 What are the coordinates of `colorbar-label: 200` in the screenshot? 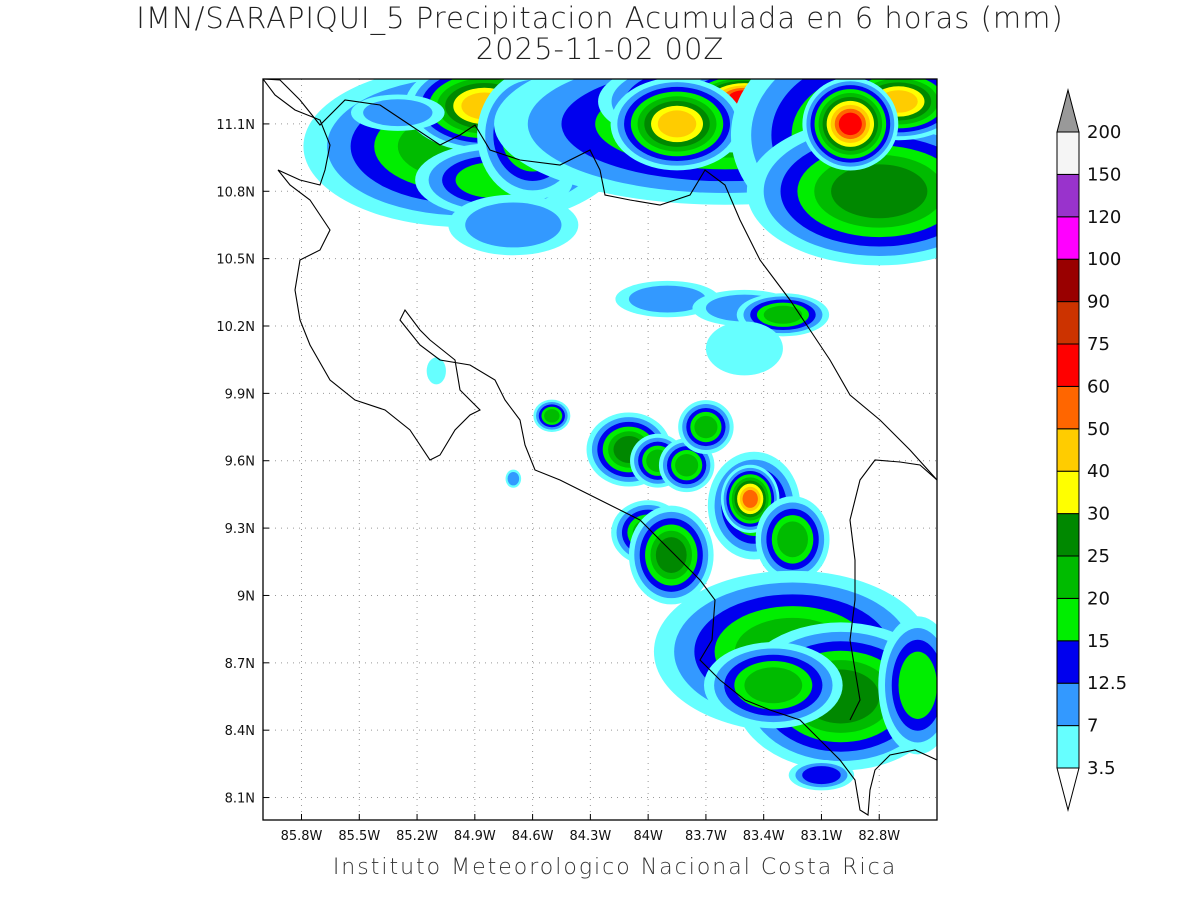 It's located at (1104, 132).